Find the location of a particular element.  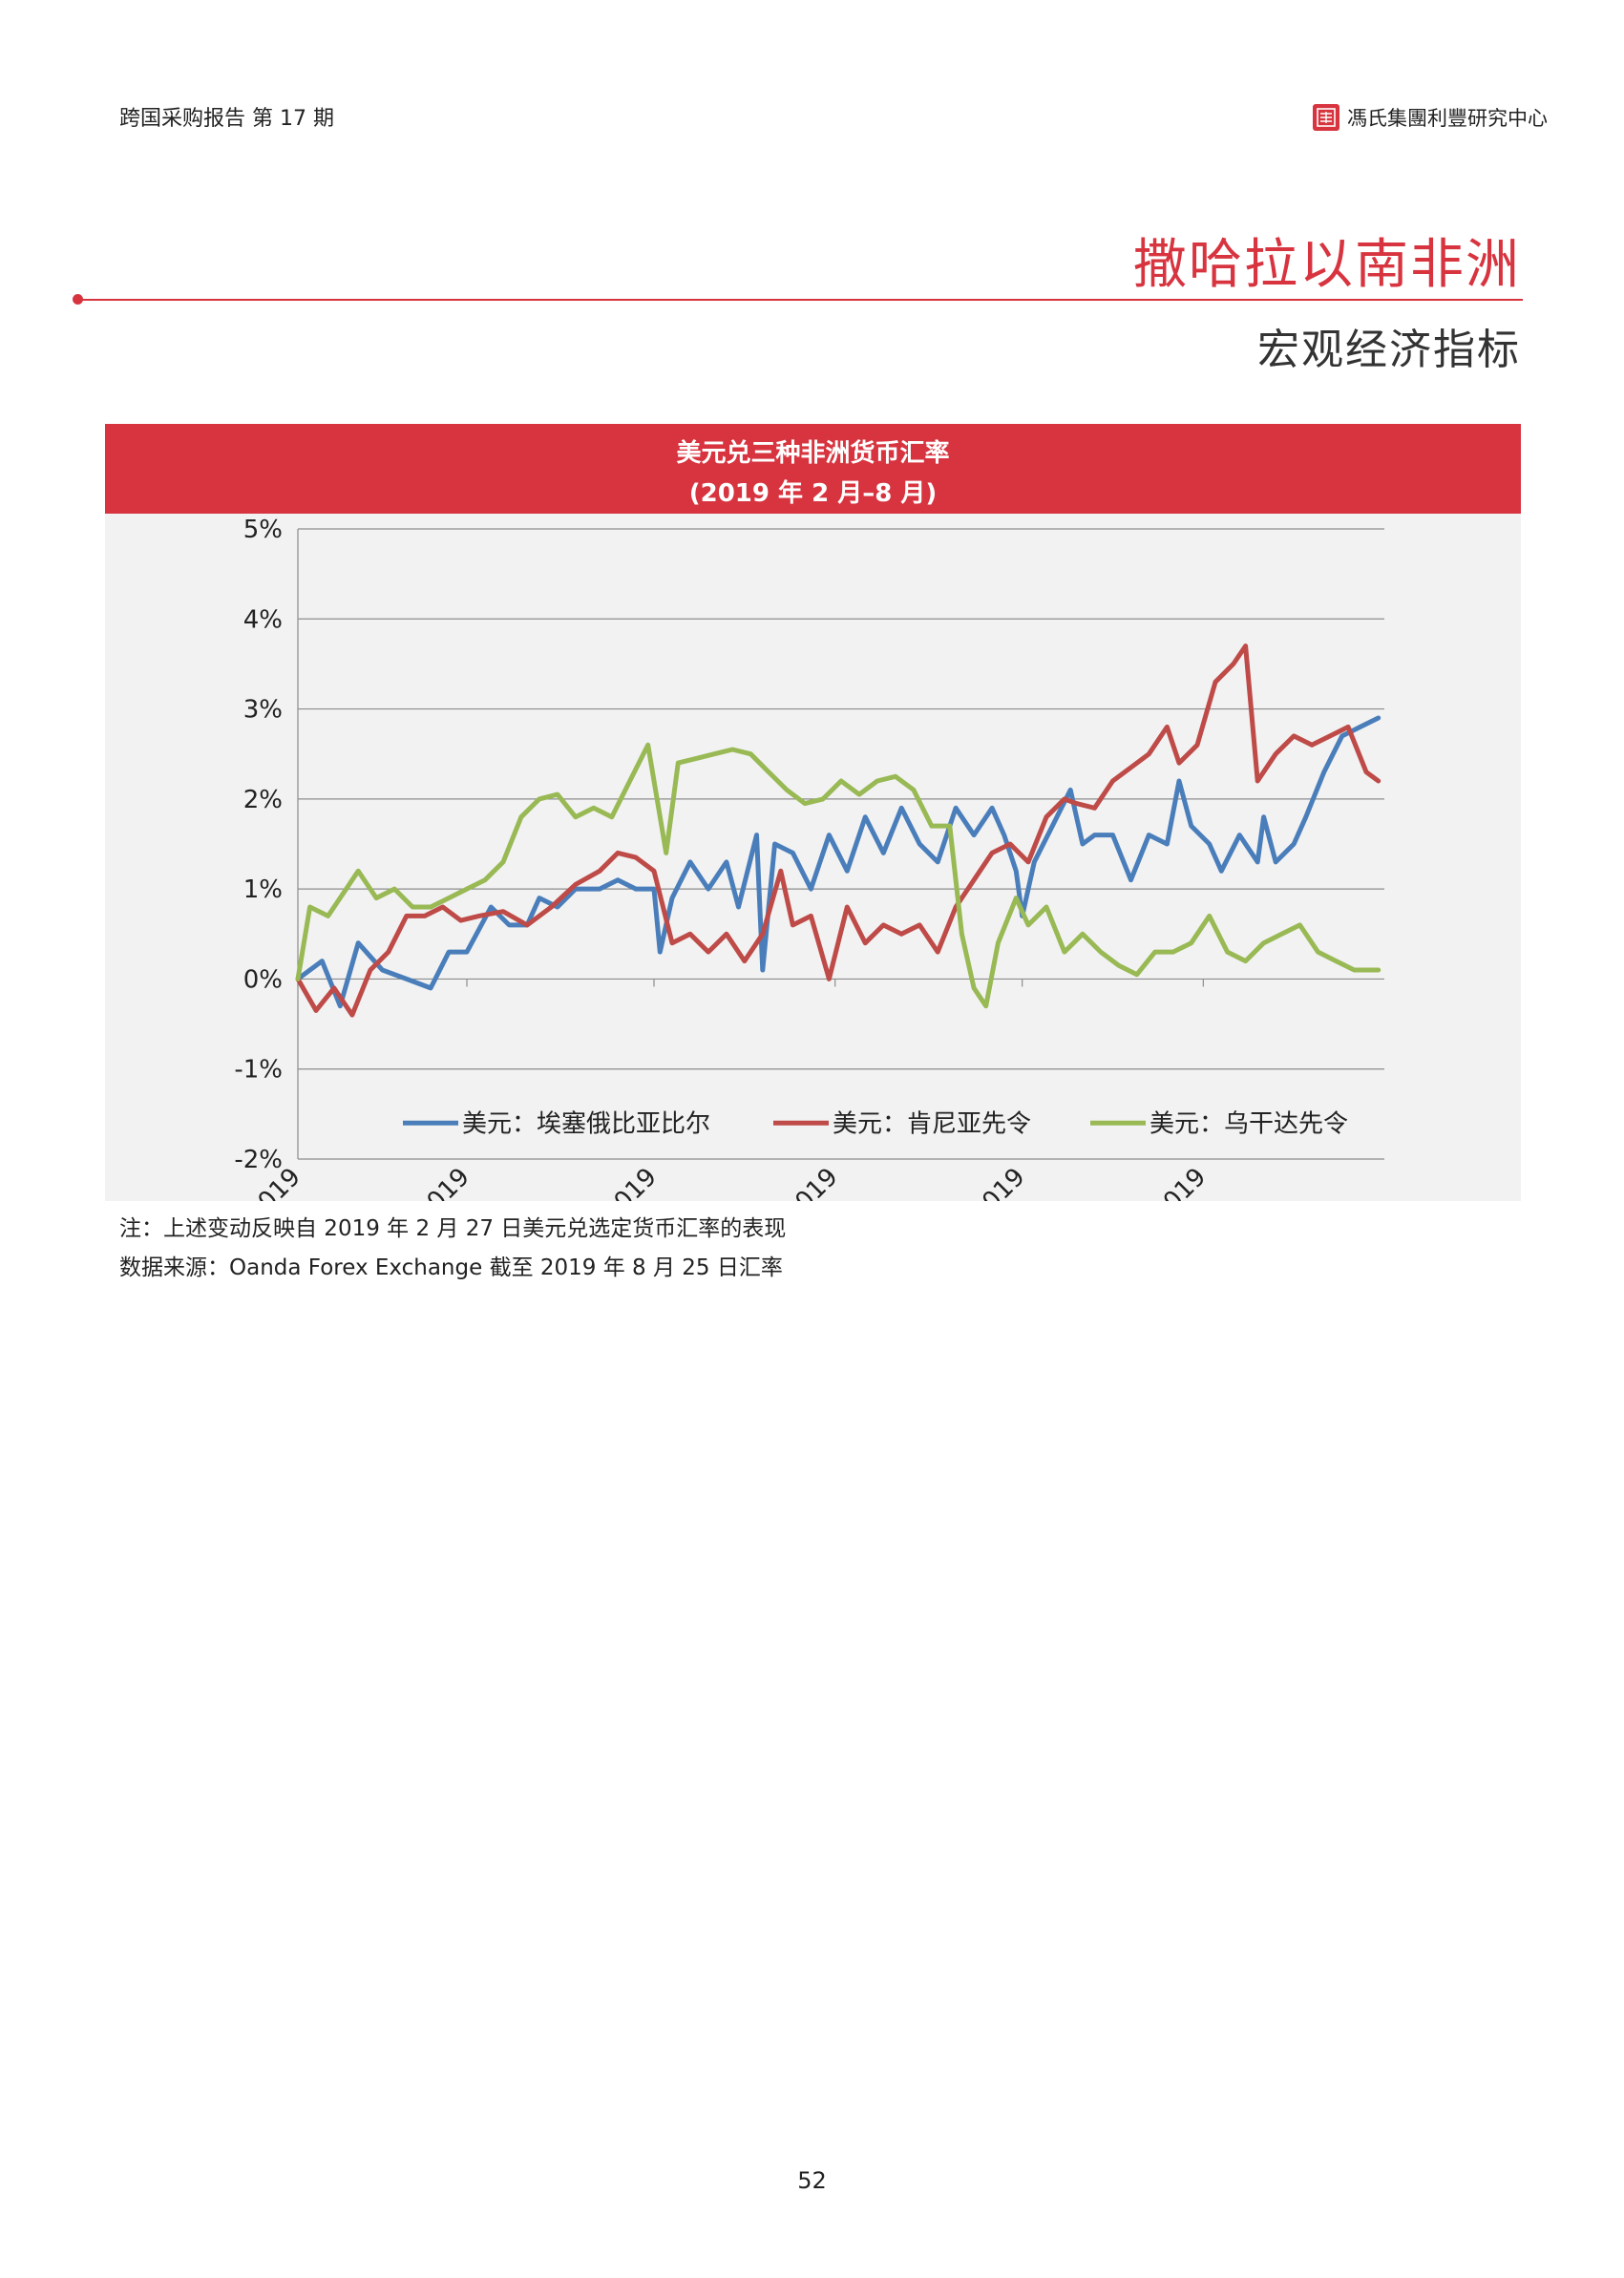

x-tick-label: 6/27/2019 is located at coordinates (975, 1182).